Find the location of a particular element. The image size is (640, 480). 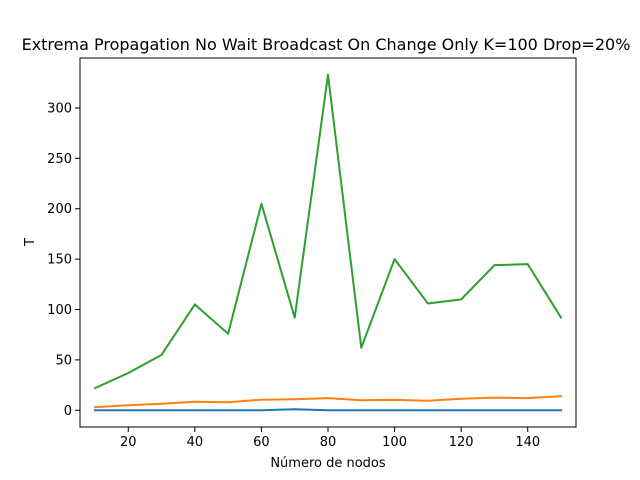

y-tick-label-300: 300 is located at coordinates (59, 108).